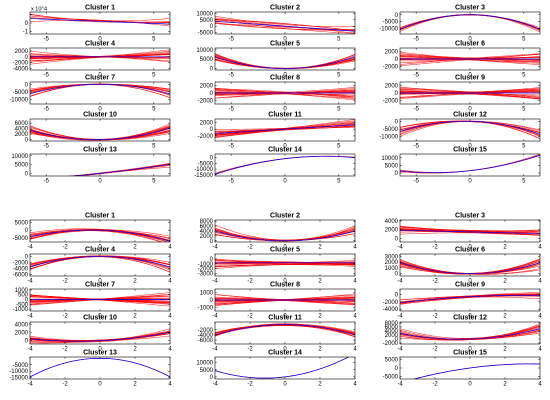 The height and width of the screenshot is (400, 550). Describe the element at coordinates (285, 115) in the screenshot. I see `panel-title: Cluster 11` at that location.